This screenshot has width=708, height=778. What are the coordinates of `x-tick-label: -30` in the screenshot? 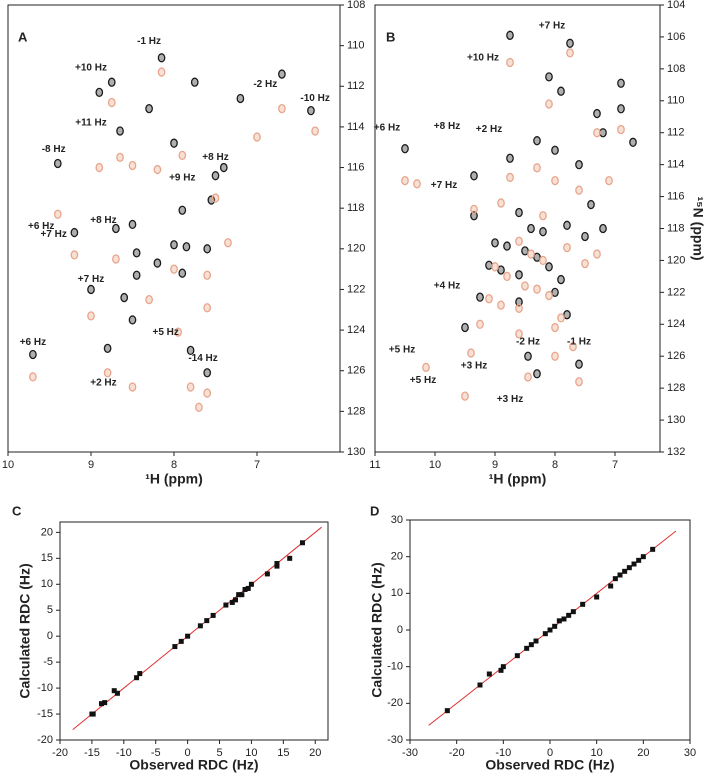 It's located at (410, 753).